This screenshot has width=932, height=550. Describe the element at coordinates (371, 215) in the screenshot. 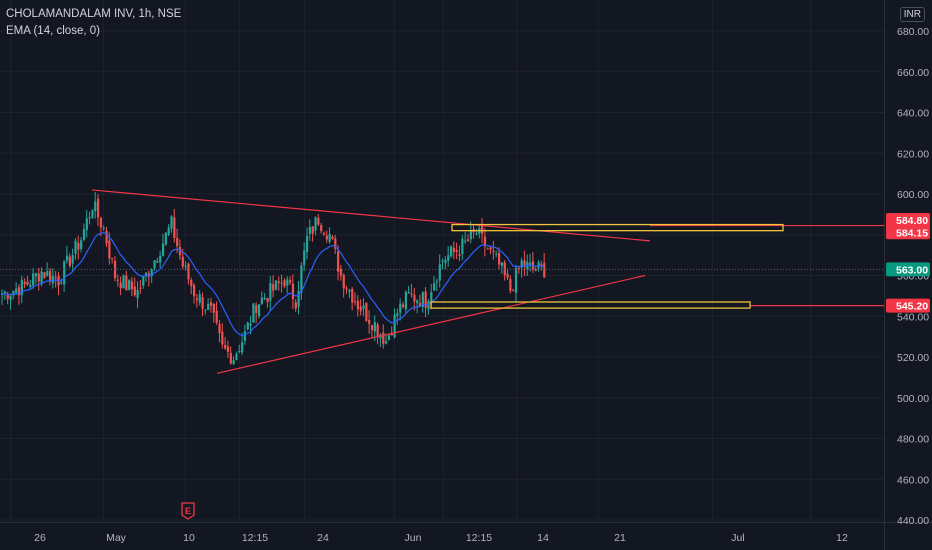

I see `upper-trendline` at that location.